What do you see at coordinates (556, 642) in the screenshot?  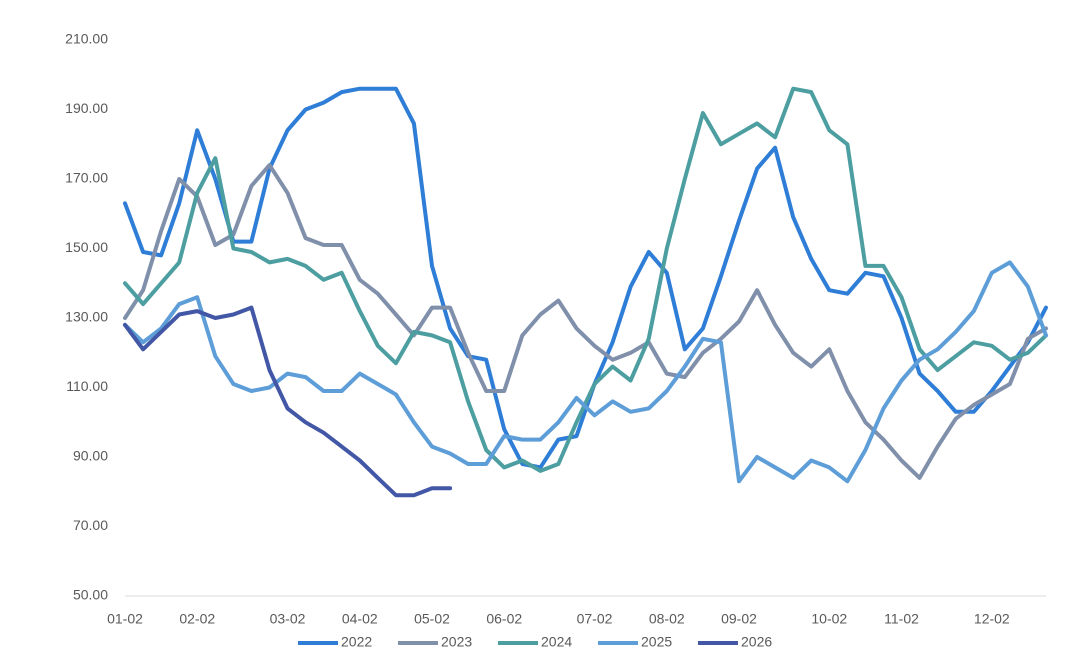 I see `legend-label: 2024` at bounding box center [556, 642].